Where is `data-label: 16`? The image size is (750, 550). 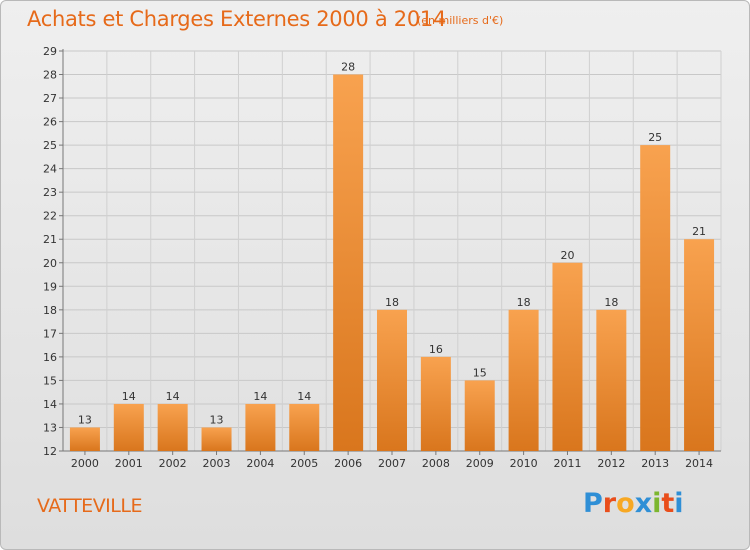
data-label: 16 is located at coordinates (436, 349).